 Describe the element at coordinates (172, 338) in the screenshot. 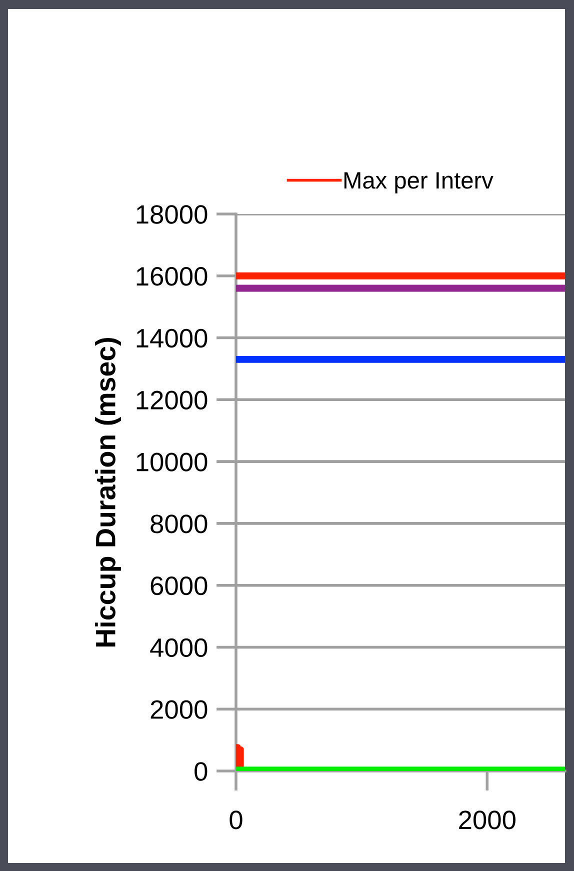

I see `y-tick-label: 14000` at that location.